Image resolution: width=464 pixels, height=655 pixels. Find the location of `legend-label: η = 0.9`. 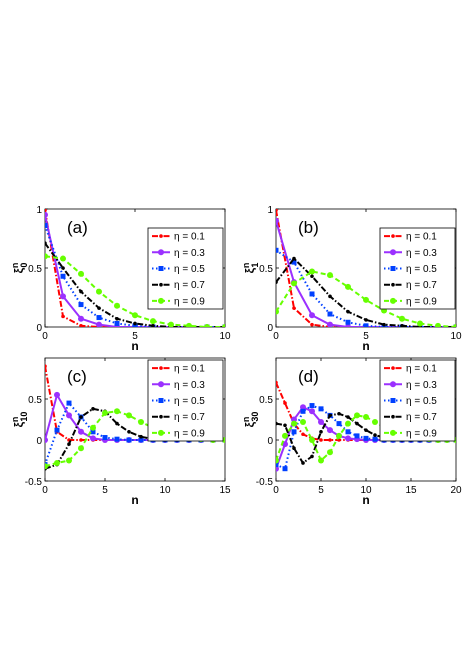

legend-label: η = 0.9 is located at coordinates (189, 433).